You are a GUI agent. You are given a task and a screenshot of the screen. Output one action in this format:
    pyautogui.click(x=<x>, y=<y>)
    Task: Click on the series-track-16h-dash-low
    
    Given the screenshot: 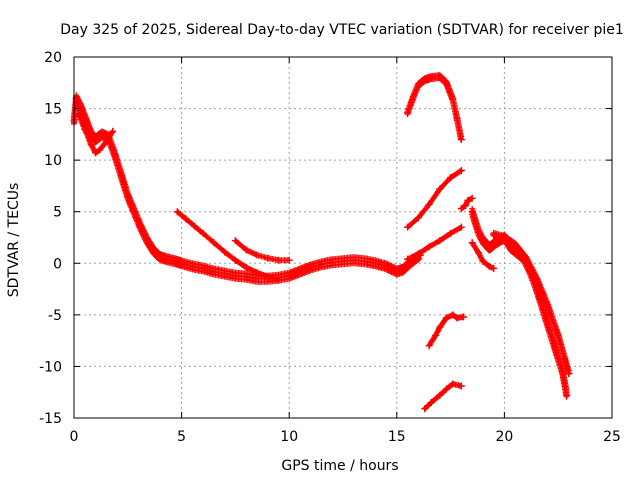 What is the action you would take?
    pyautogui.click(x=443, y=396)
    